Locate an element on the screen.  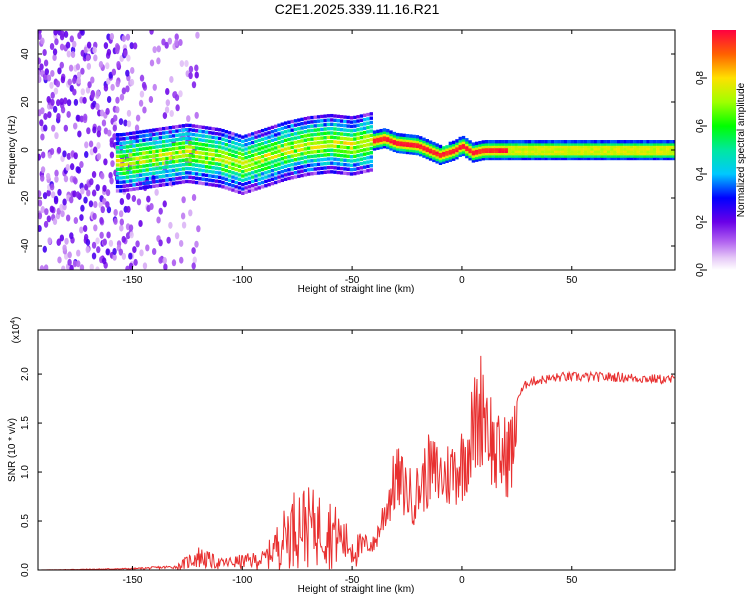
spectrogram-y-tick-label: 40 is located at coordinates (25, 54).